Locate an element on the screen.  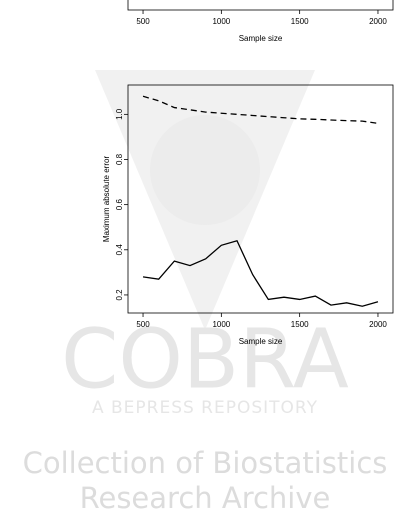
watermark-logo: COBRA is located at coordinates (205, 359).